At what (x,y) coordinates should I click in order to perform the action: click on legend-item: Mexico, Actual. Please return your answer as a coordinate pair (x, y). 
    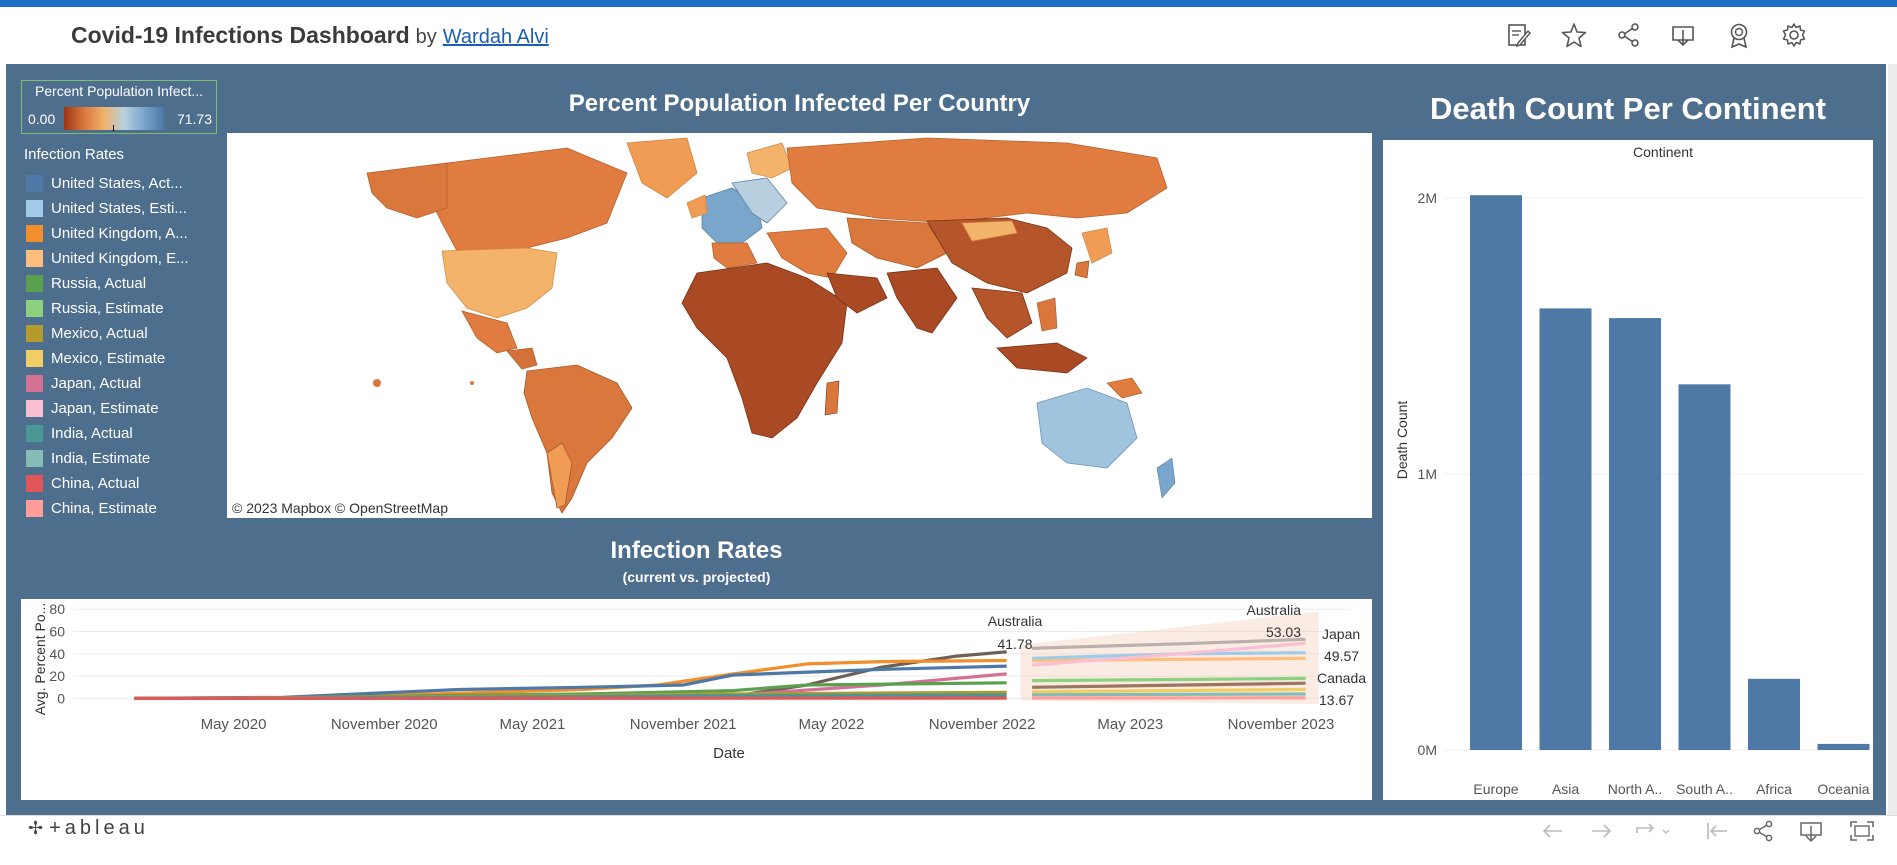
    Looking at the image, I should click on (123, 333).